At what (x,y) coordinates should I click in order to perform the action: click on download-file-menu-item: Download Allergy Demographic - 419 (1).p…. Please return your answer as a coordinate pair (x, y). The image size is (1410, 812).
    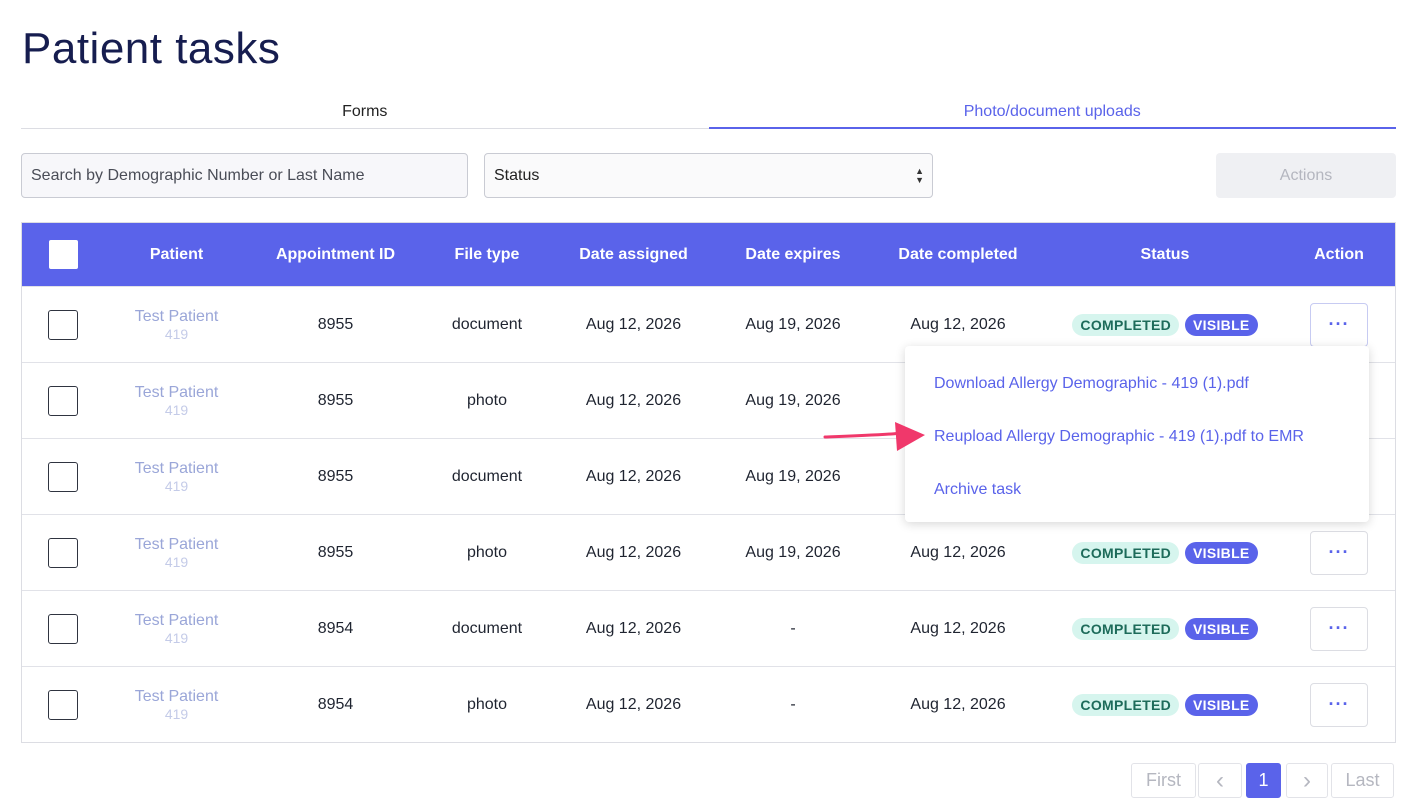
    Looking at the image, I should click on (1091, 383).